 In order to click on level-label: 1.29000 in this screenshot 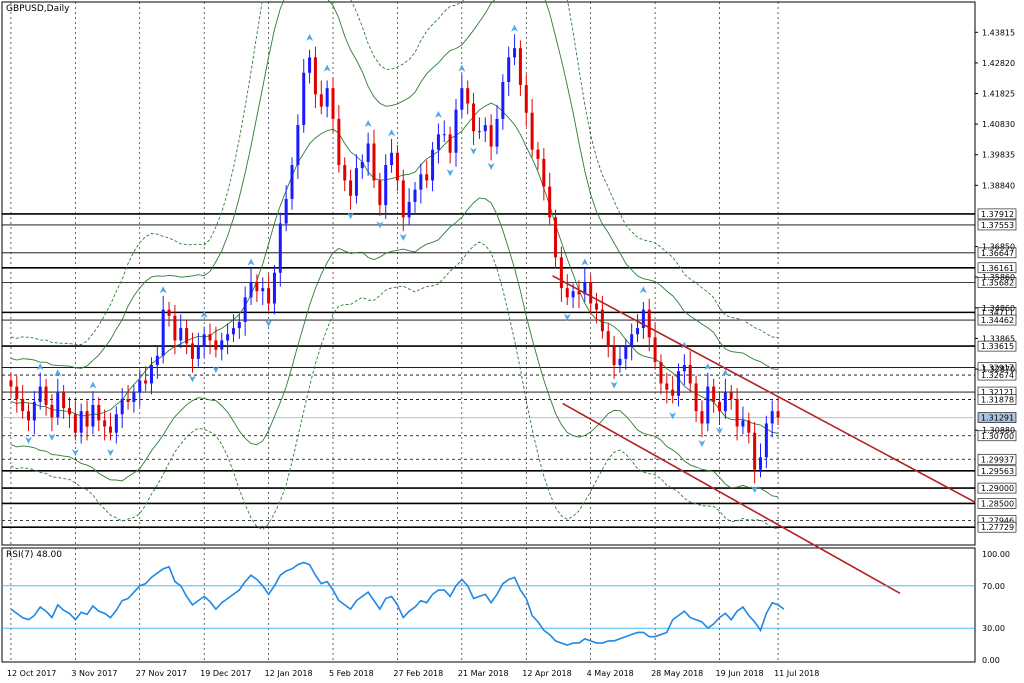, I will do `click(997, 488)`.